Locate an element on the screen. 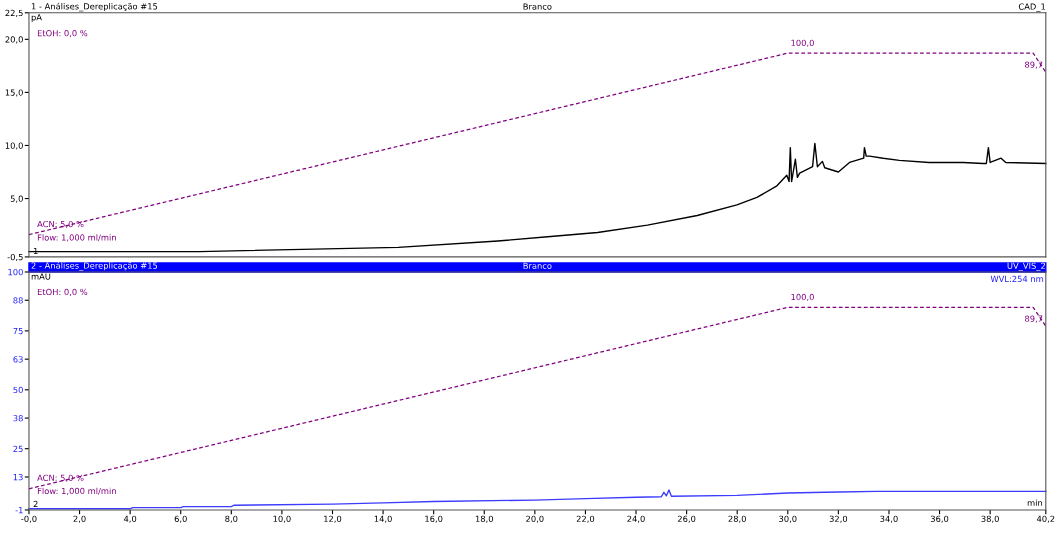 This screenshot has height=533, width=1057. annotation: ACN: 5,0 % is located at coordinates (60, 224).